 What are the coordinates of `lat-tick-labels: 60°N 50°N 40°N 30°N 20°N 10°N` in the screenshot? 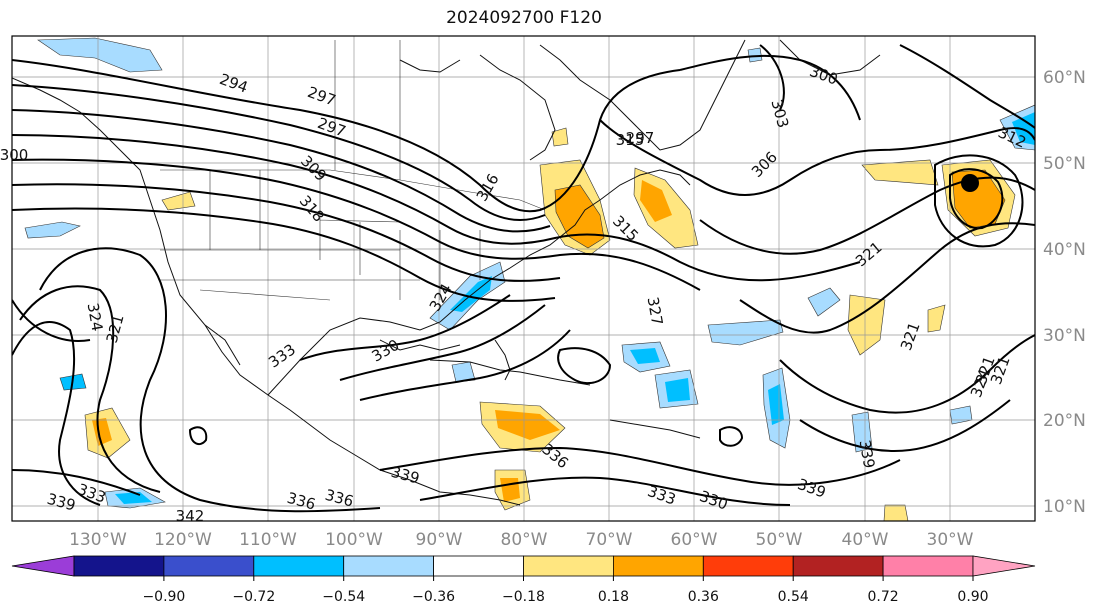 It's located at (1064, 292).